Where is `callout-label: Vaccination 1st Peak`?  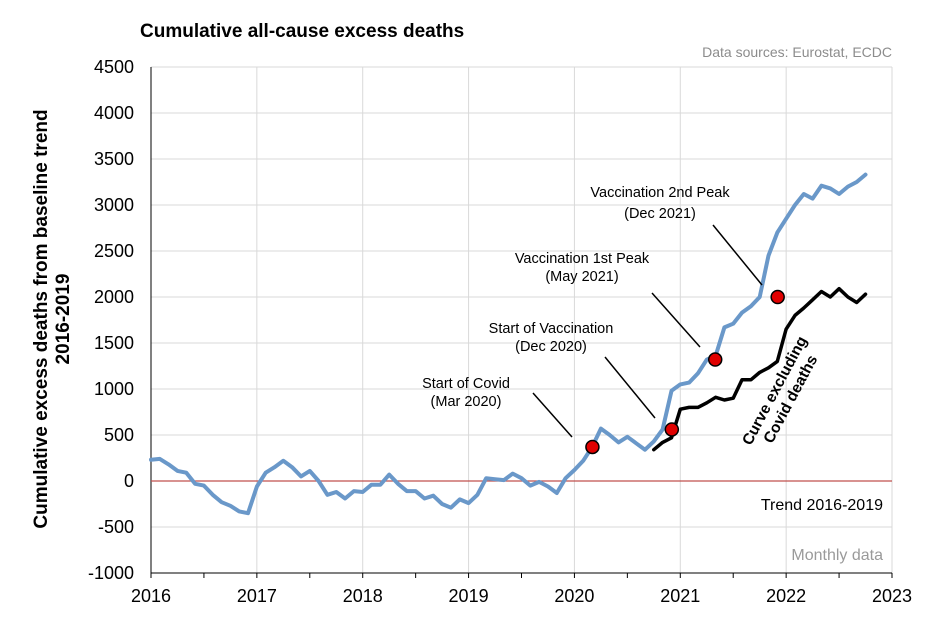
callout-label: Vaccination 1st Peak is located at coordinates (582, 259).